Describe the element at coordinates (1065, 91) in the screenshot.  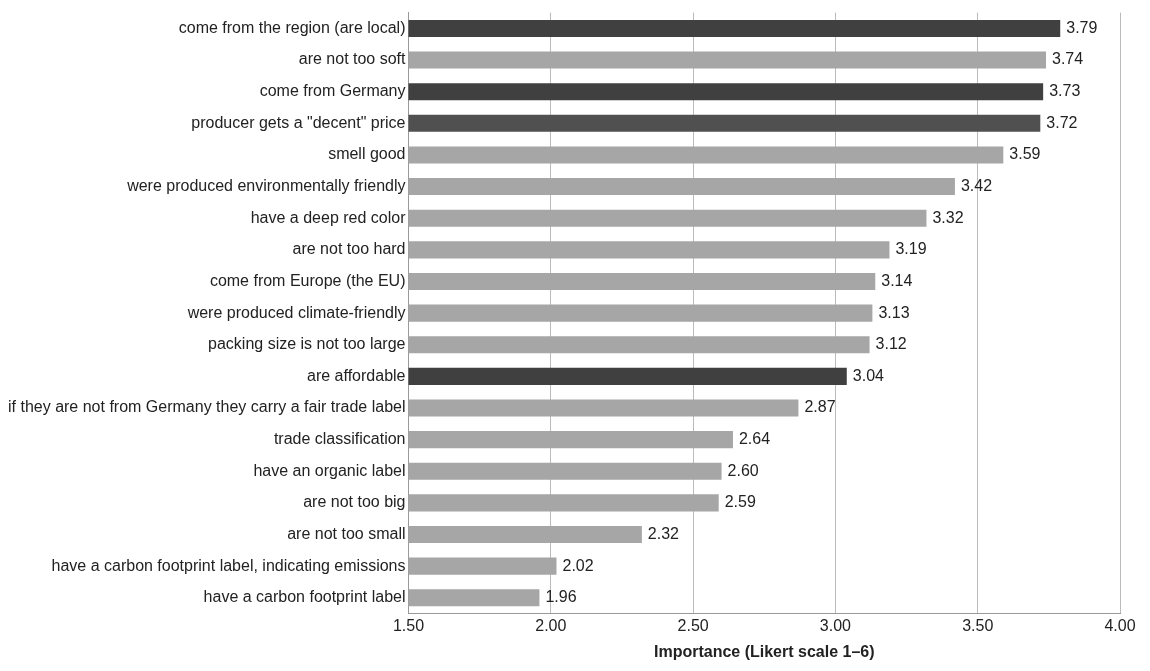
I see `data-label: 3.73` at that location.